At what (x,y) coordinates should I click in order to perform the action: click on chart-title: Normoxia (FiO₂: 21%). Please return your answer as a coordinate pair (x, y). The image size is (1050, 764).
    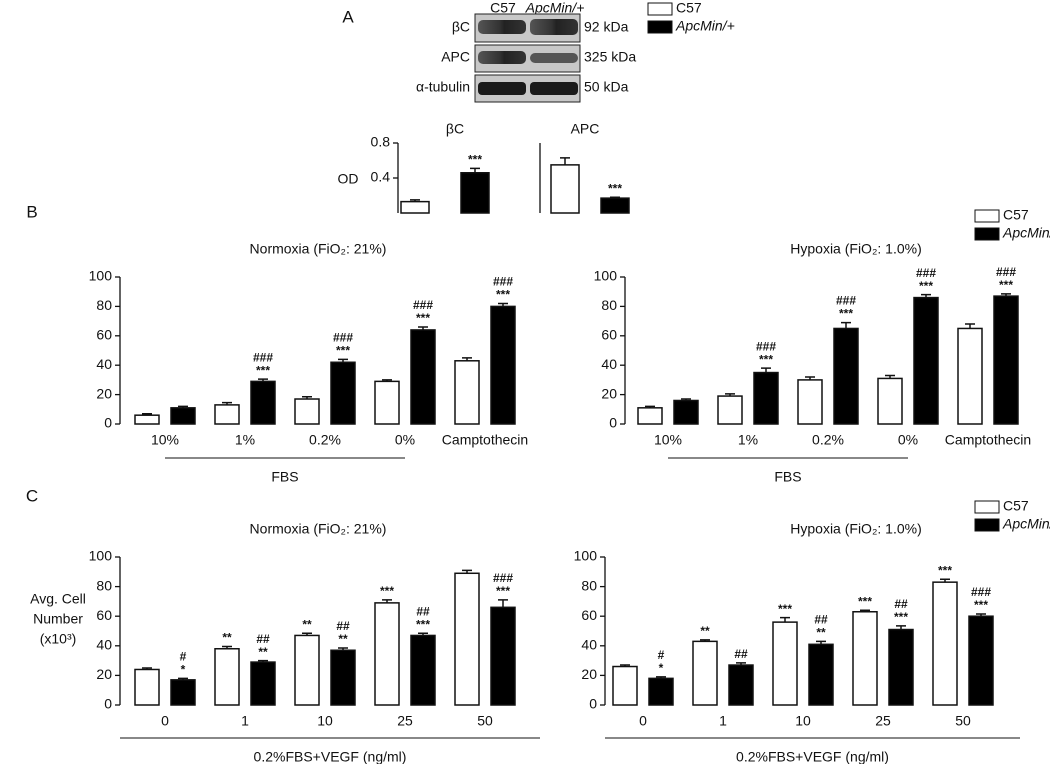
    Looking at the image, I should click on (318, 529).